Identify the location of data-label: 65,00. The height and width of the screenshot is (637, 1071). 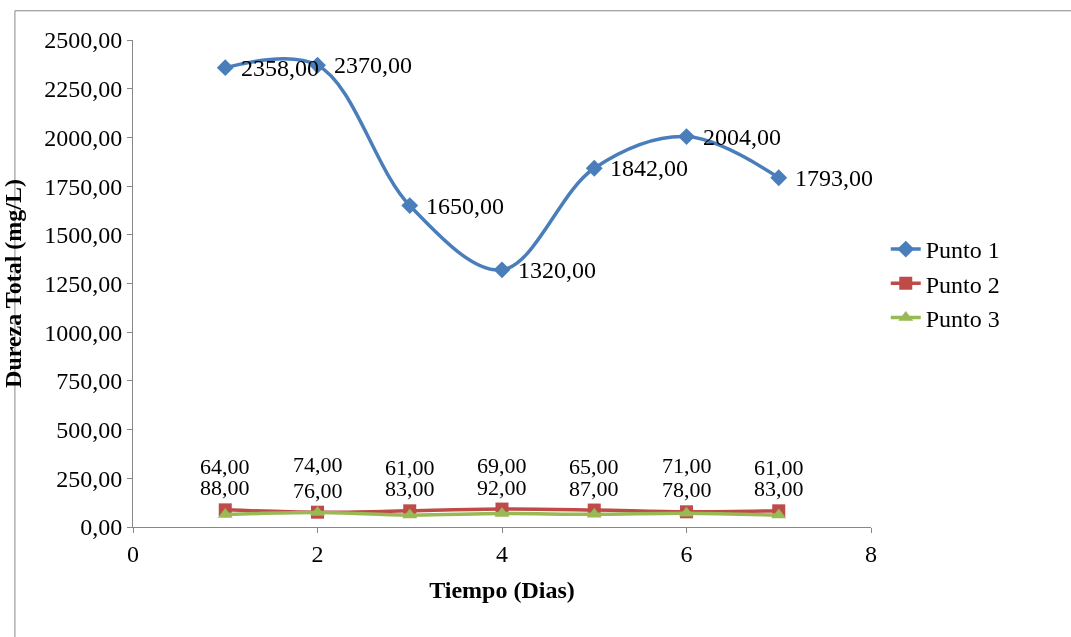
(594, 466).